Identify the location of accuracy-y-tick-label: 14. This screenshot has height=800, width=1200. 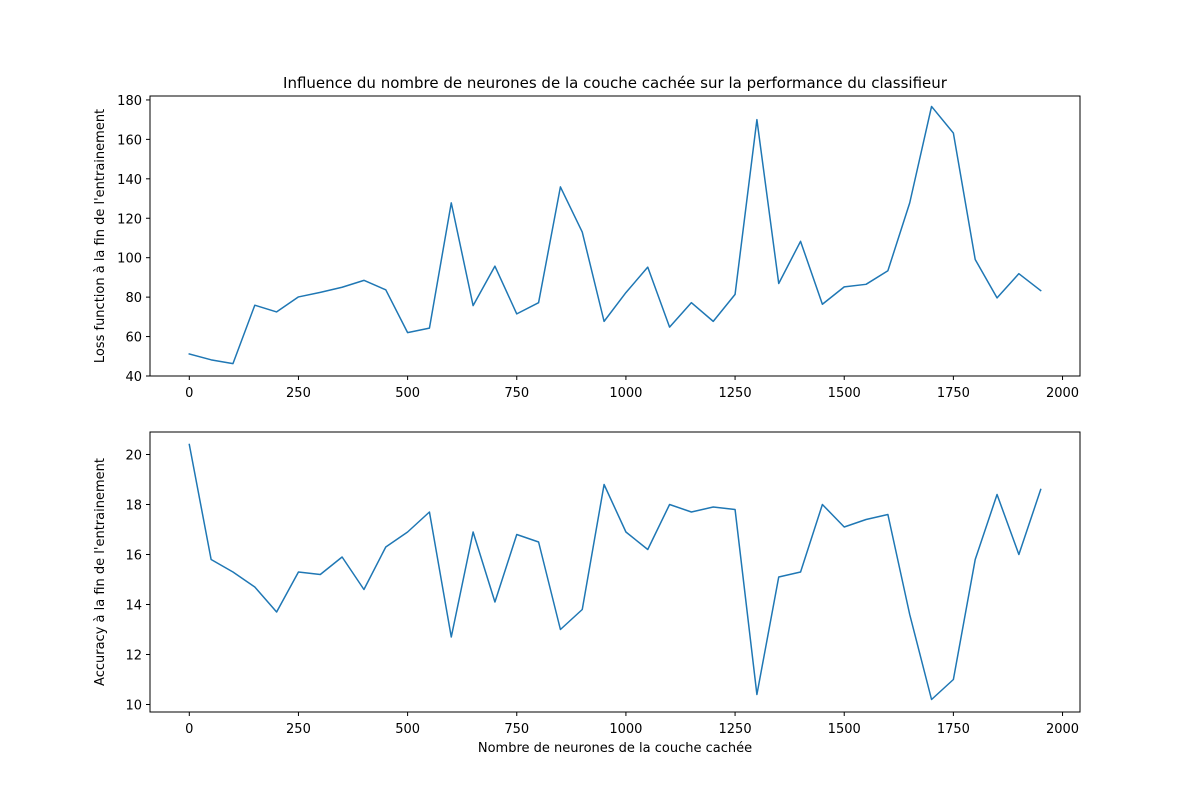
(133, 606).